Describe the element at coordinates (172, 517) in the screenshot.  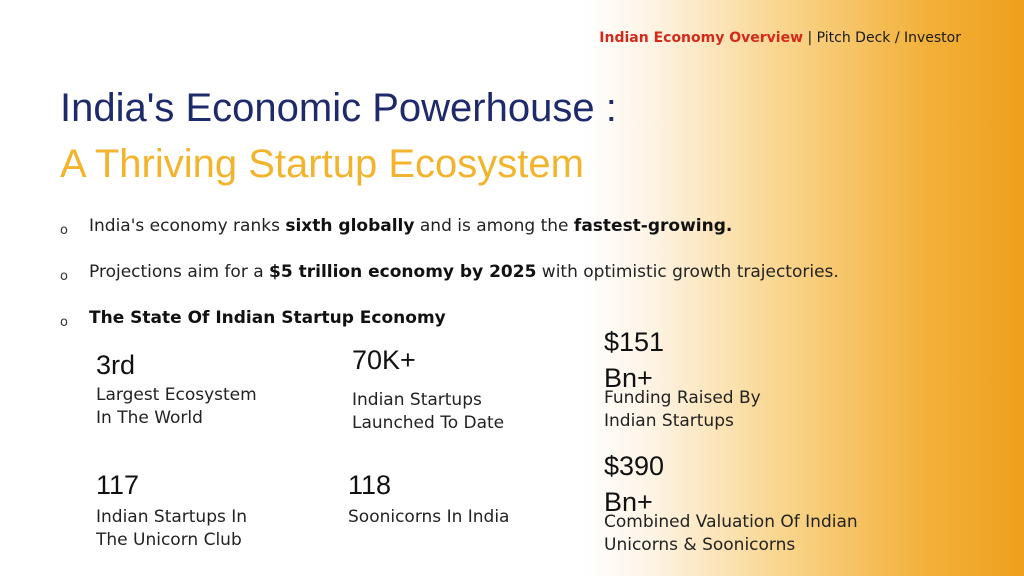
I see `stat-label-line-1: Indian Startups In` at that location.